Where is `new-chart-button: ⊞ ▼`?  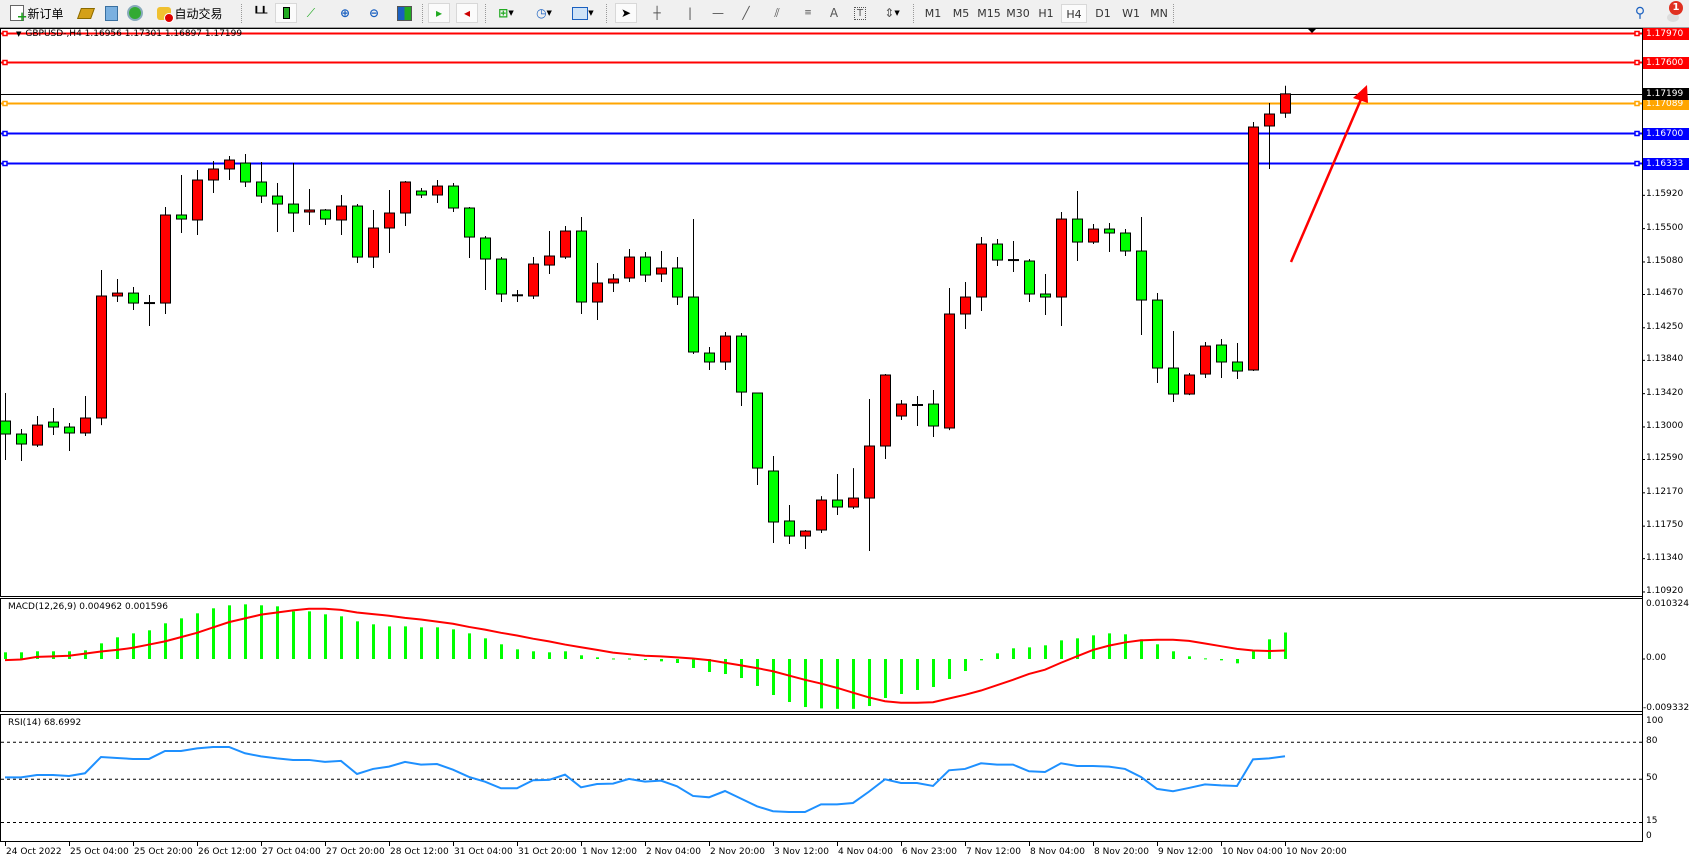 new-chart-button: ⊞ ▼ is located at coordinates (506, 13).